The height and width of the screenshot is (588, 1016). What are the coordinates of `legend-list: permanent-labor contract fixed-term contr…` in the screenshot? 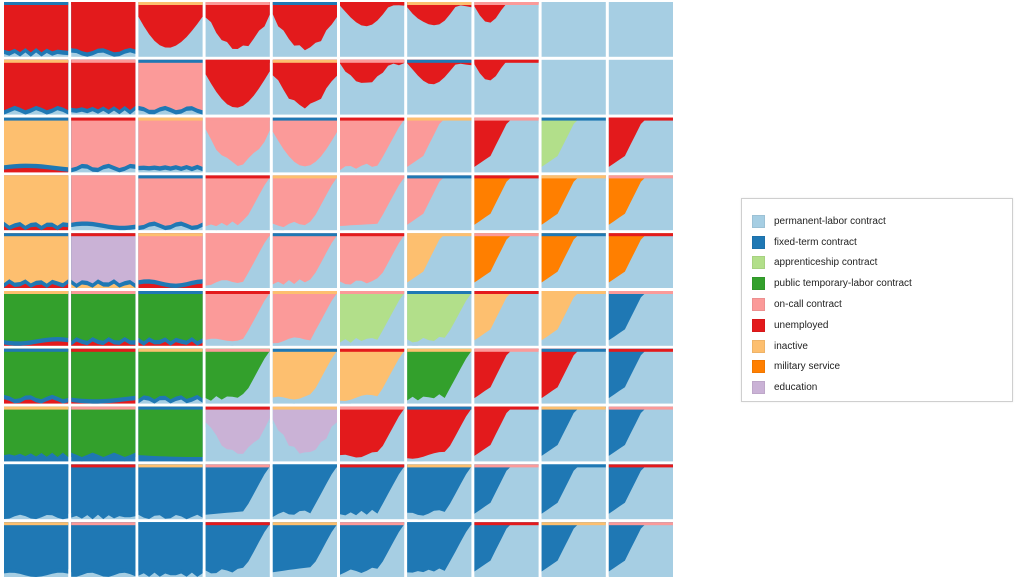 It's located at (877, 298).